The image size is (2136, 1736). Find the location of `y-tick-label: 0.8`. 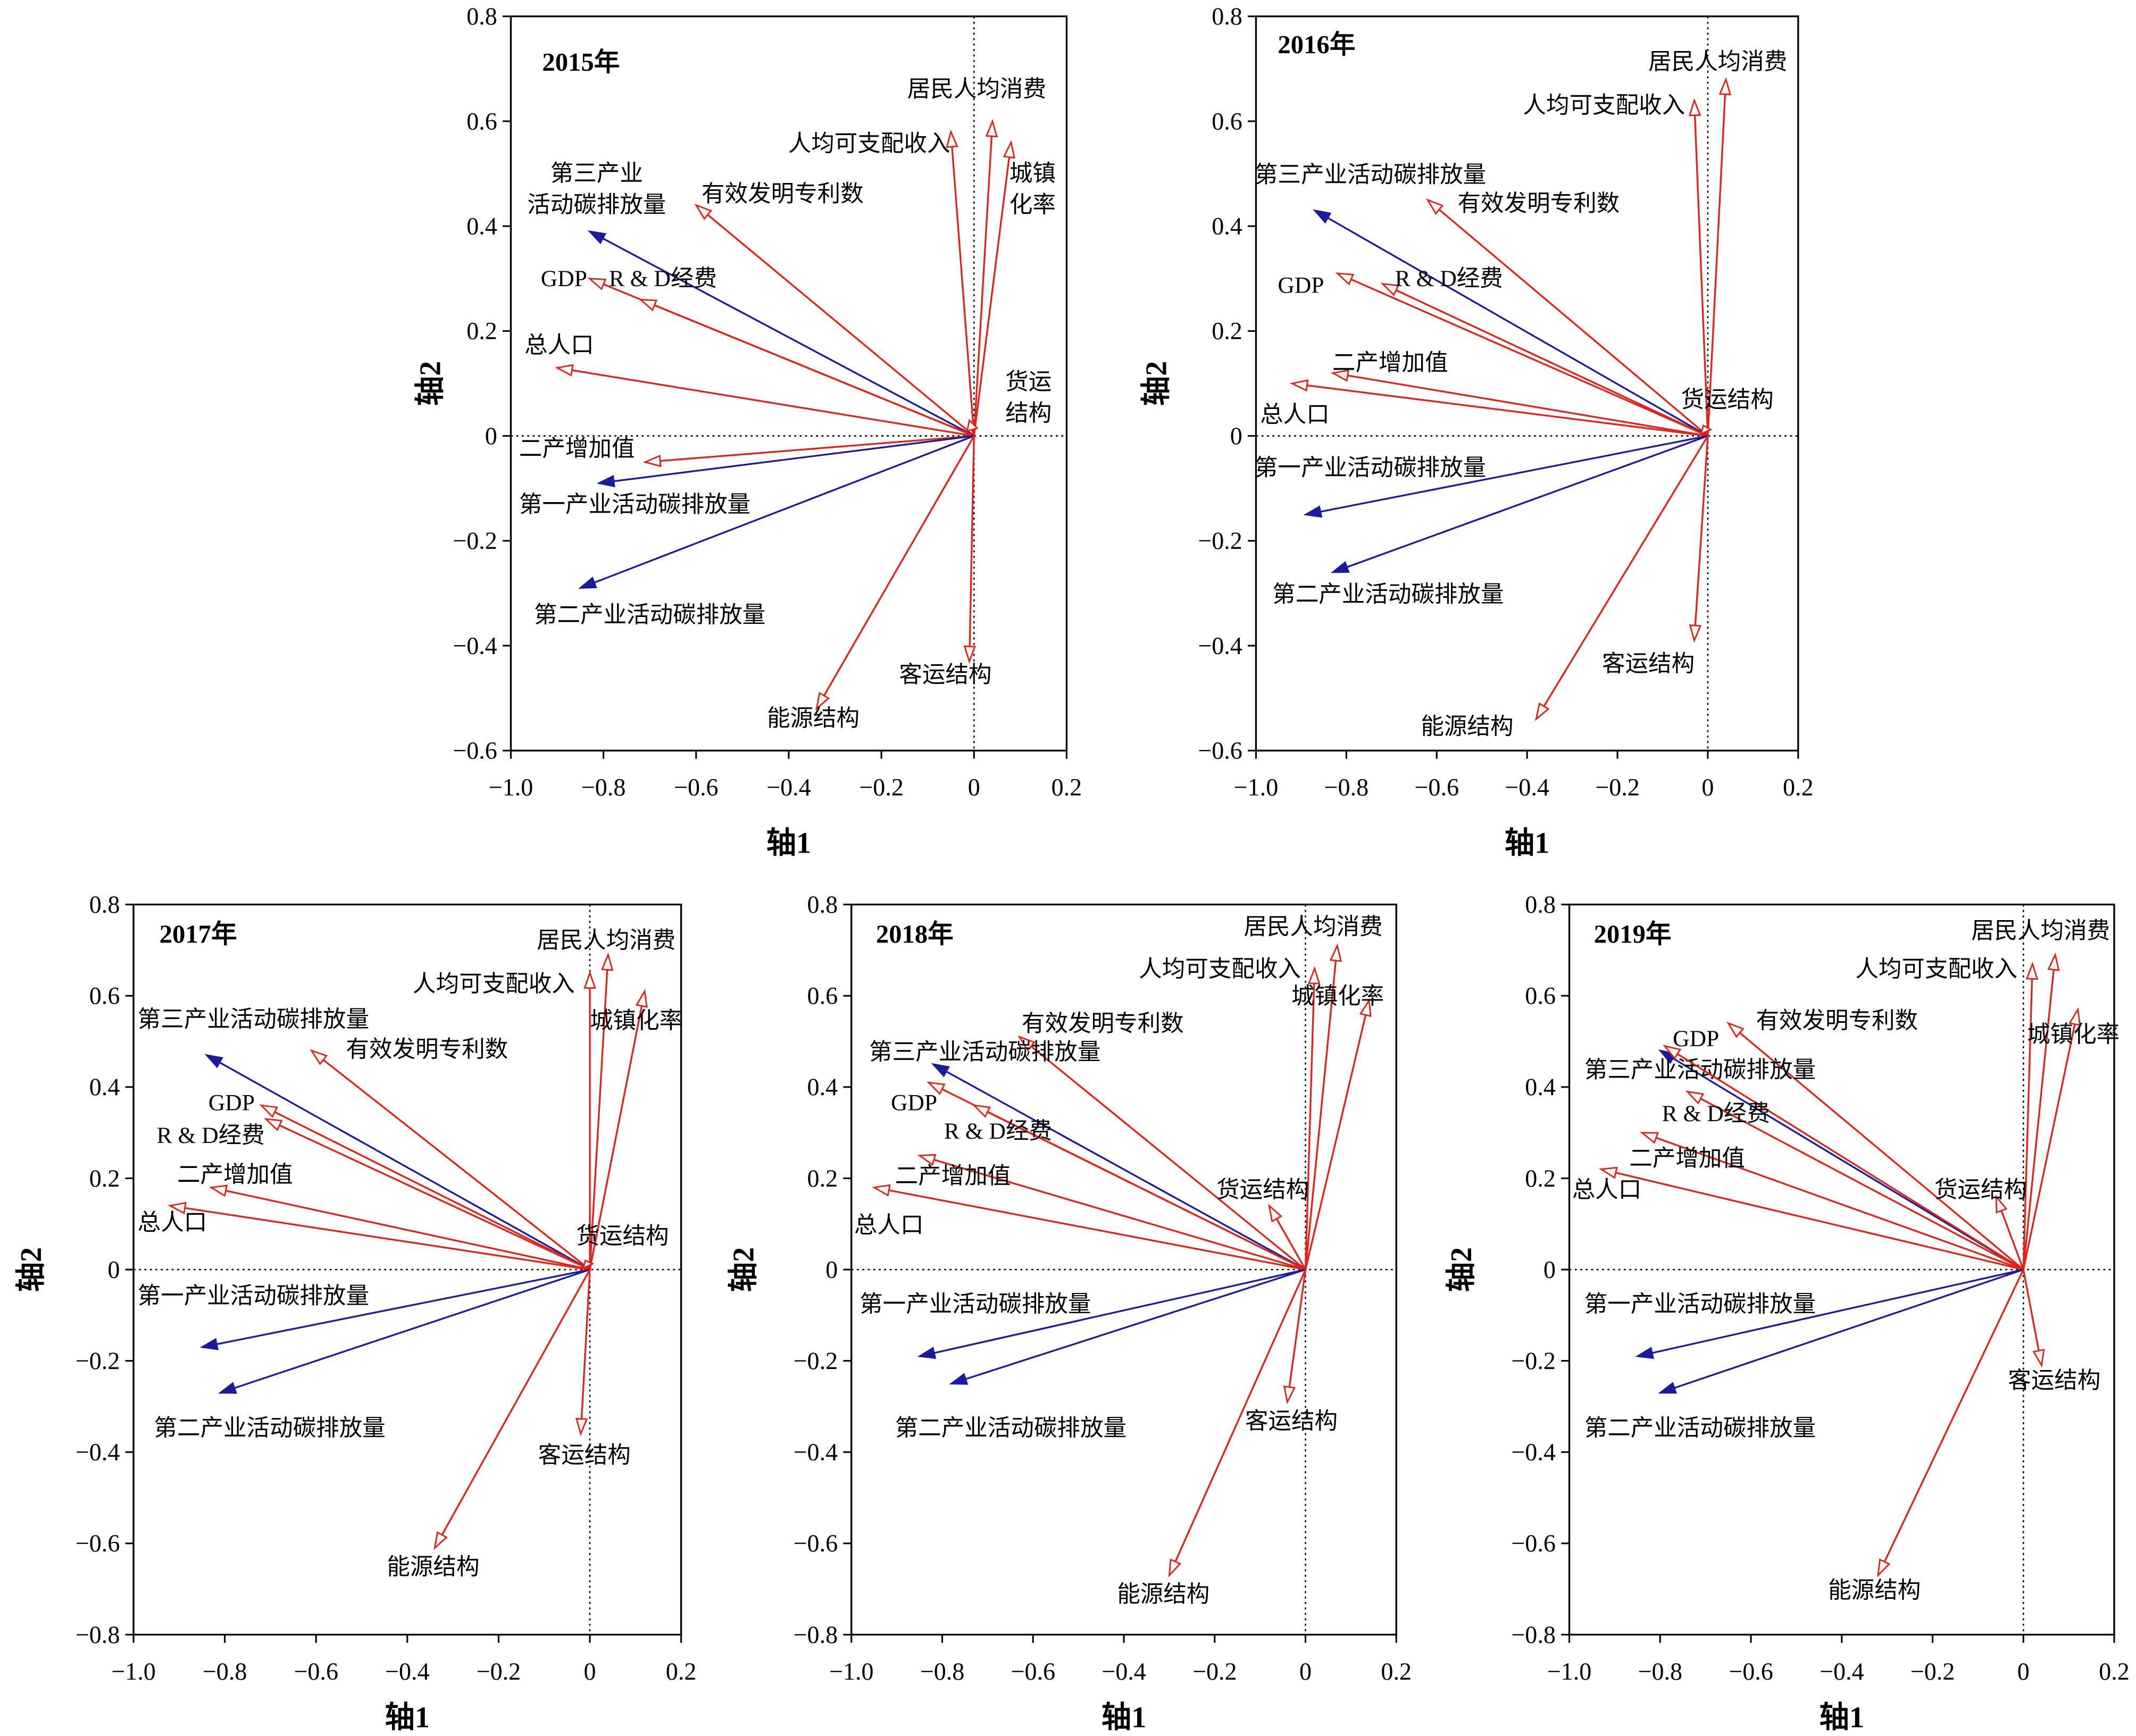

y-tick-label: 0.8 is located at coordinates (1227, 16).